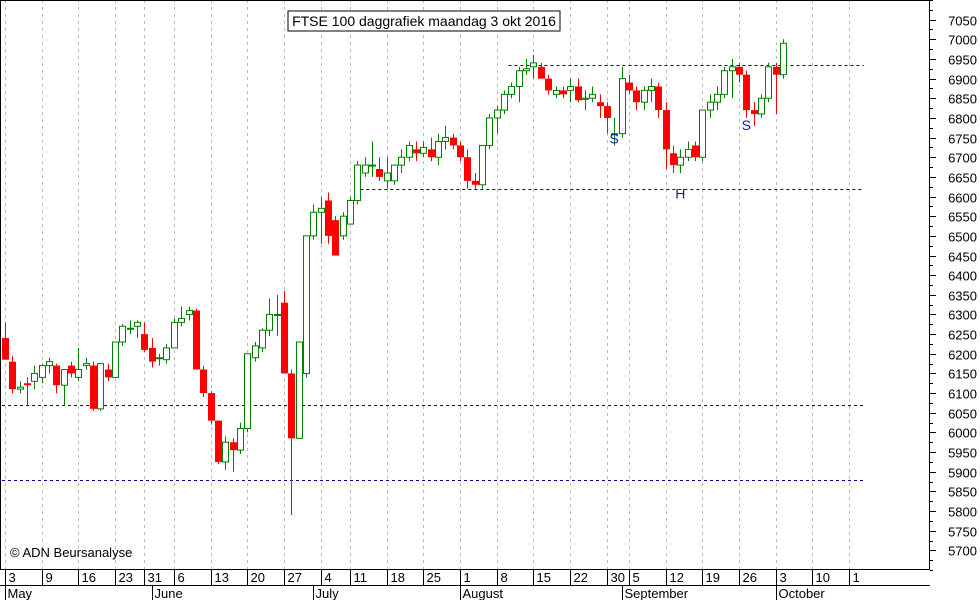 Image resolution: width=980 pixels, height=605 pixels. I want to click on x-tick-label: 18, so click(398, 577).